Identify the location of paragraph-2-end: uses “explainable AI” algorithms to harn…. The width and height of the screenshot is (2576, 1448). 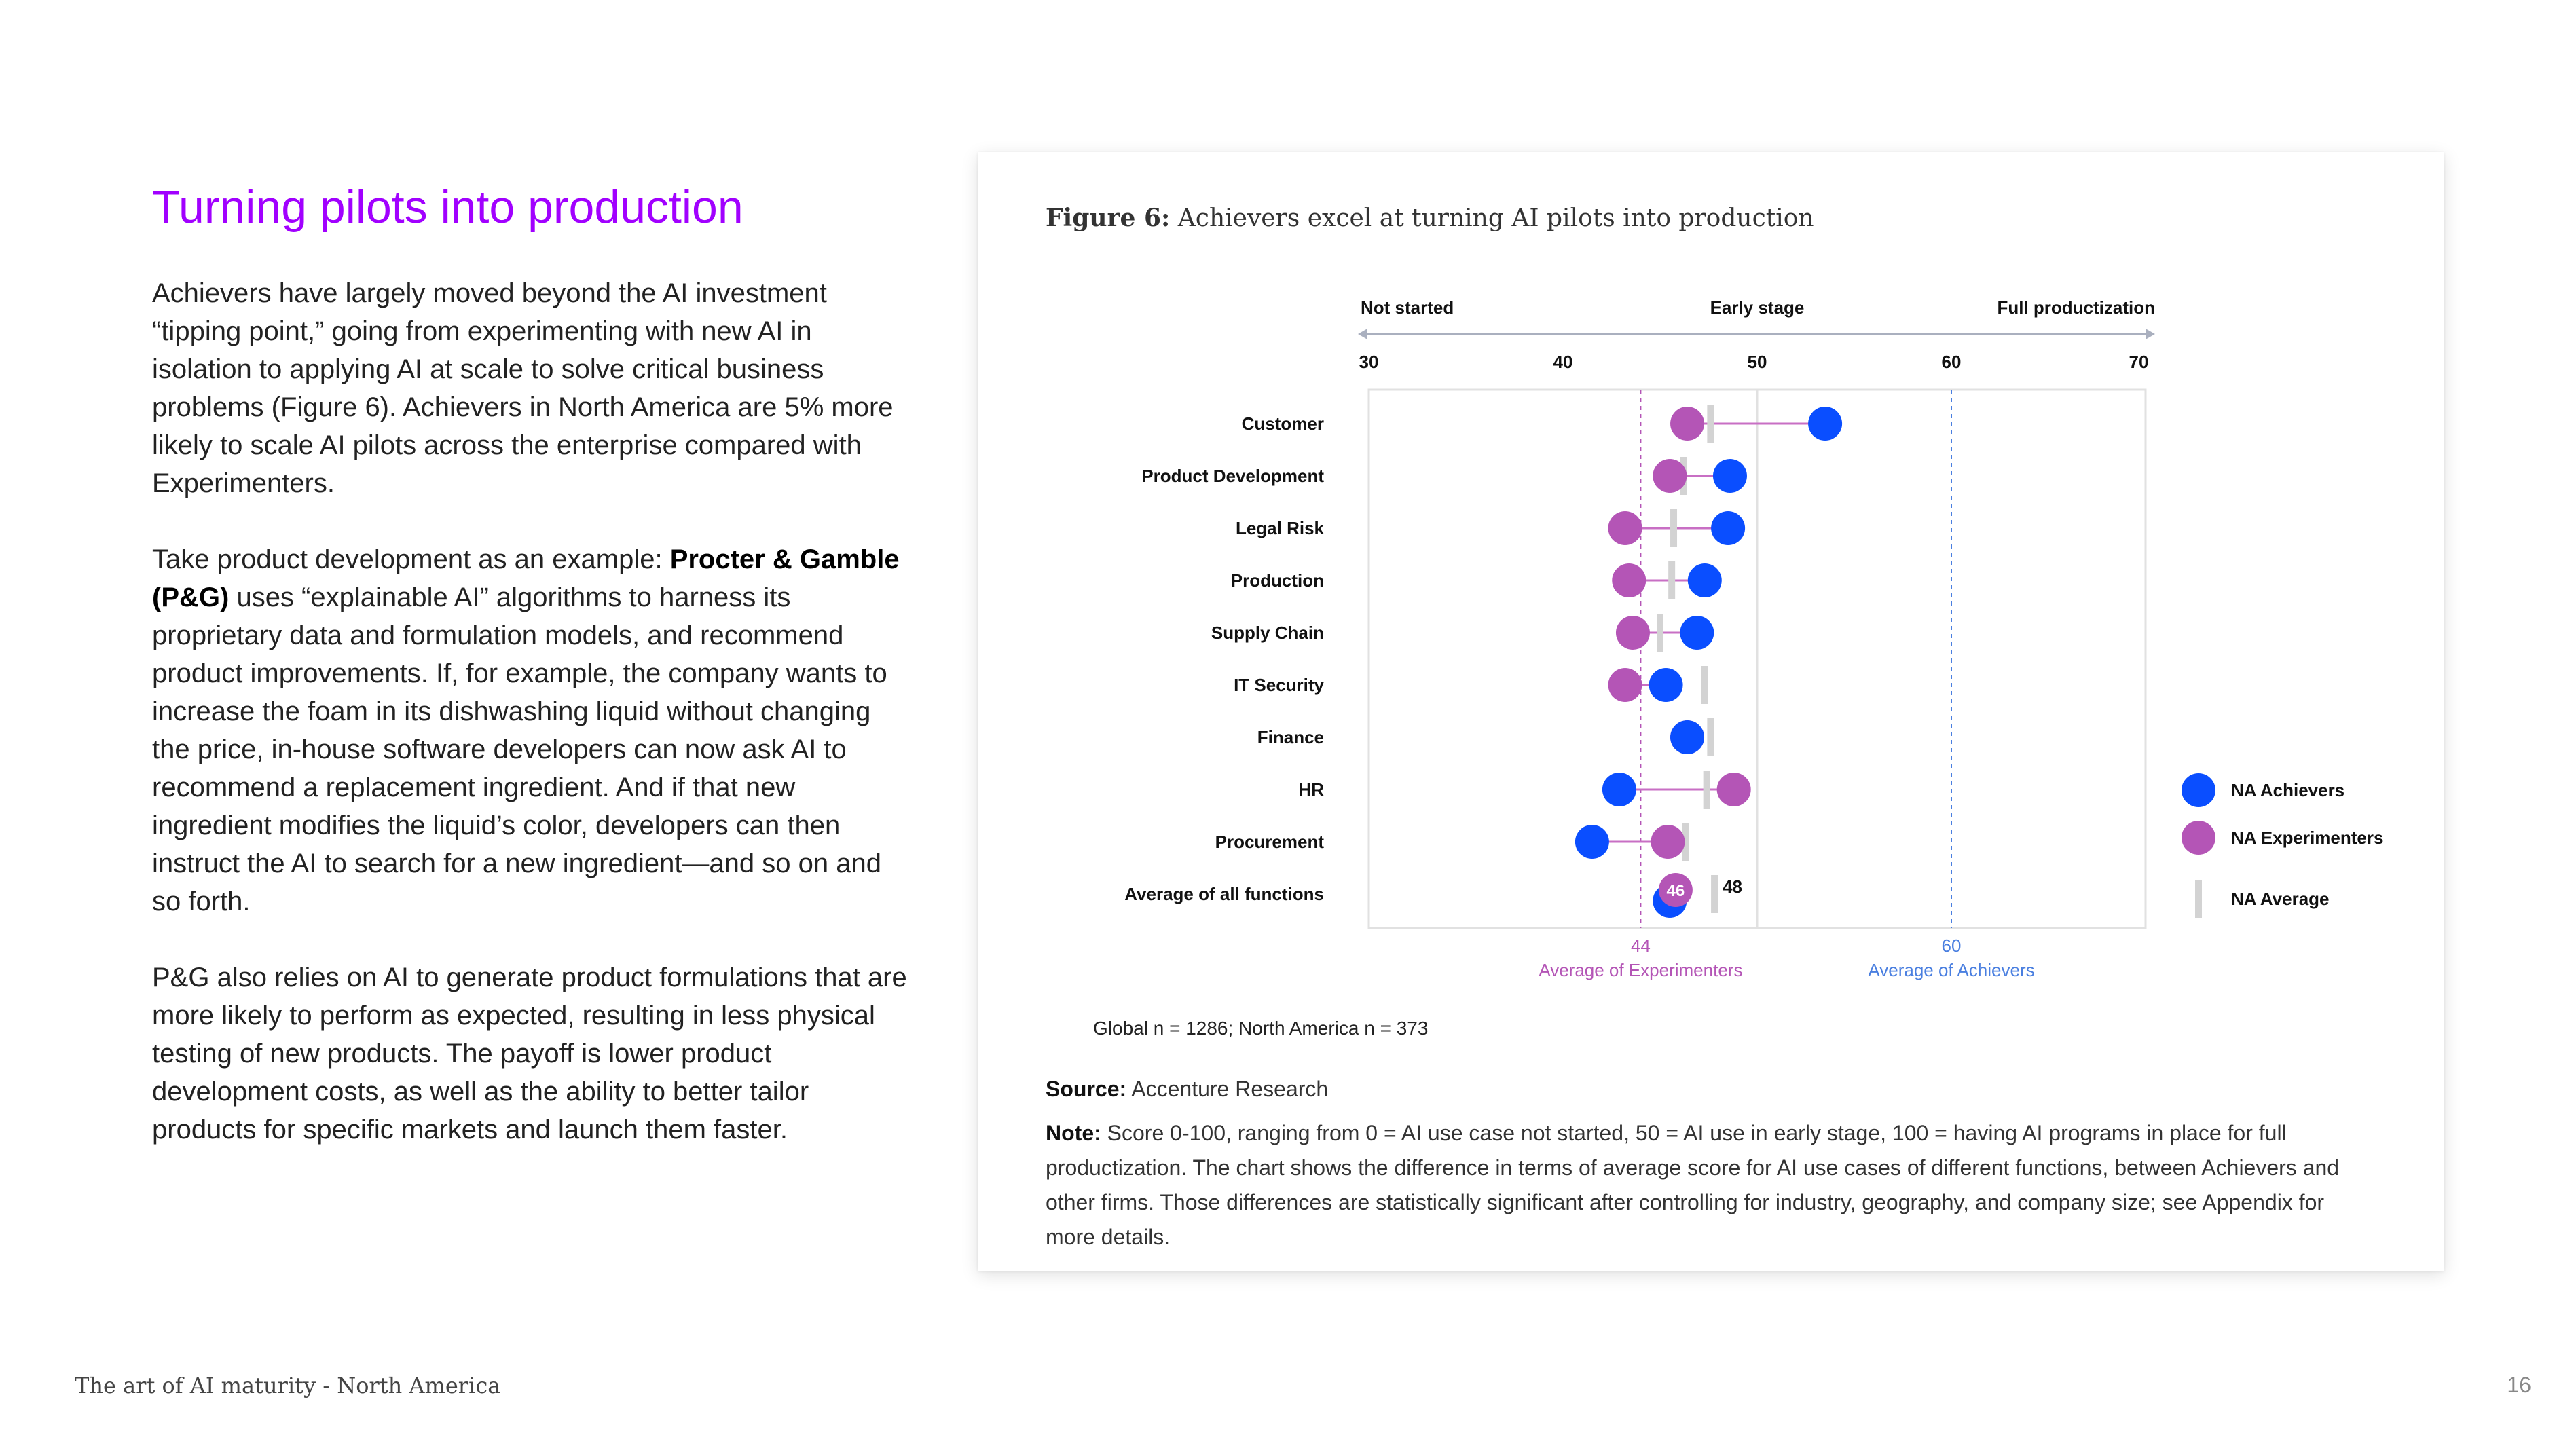
(519, 750).